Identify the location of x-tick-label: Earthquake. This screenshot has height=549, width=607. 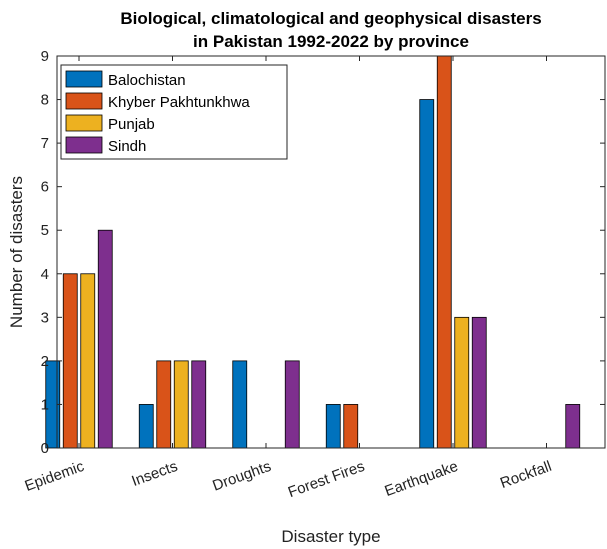
(421, 479).